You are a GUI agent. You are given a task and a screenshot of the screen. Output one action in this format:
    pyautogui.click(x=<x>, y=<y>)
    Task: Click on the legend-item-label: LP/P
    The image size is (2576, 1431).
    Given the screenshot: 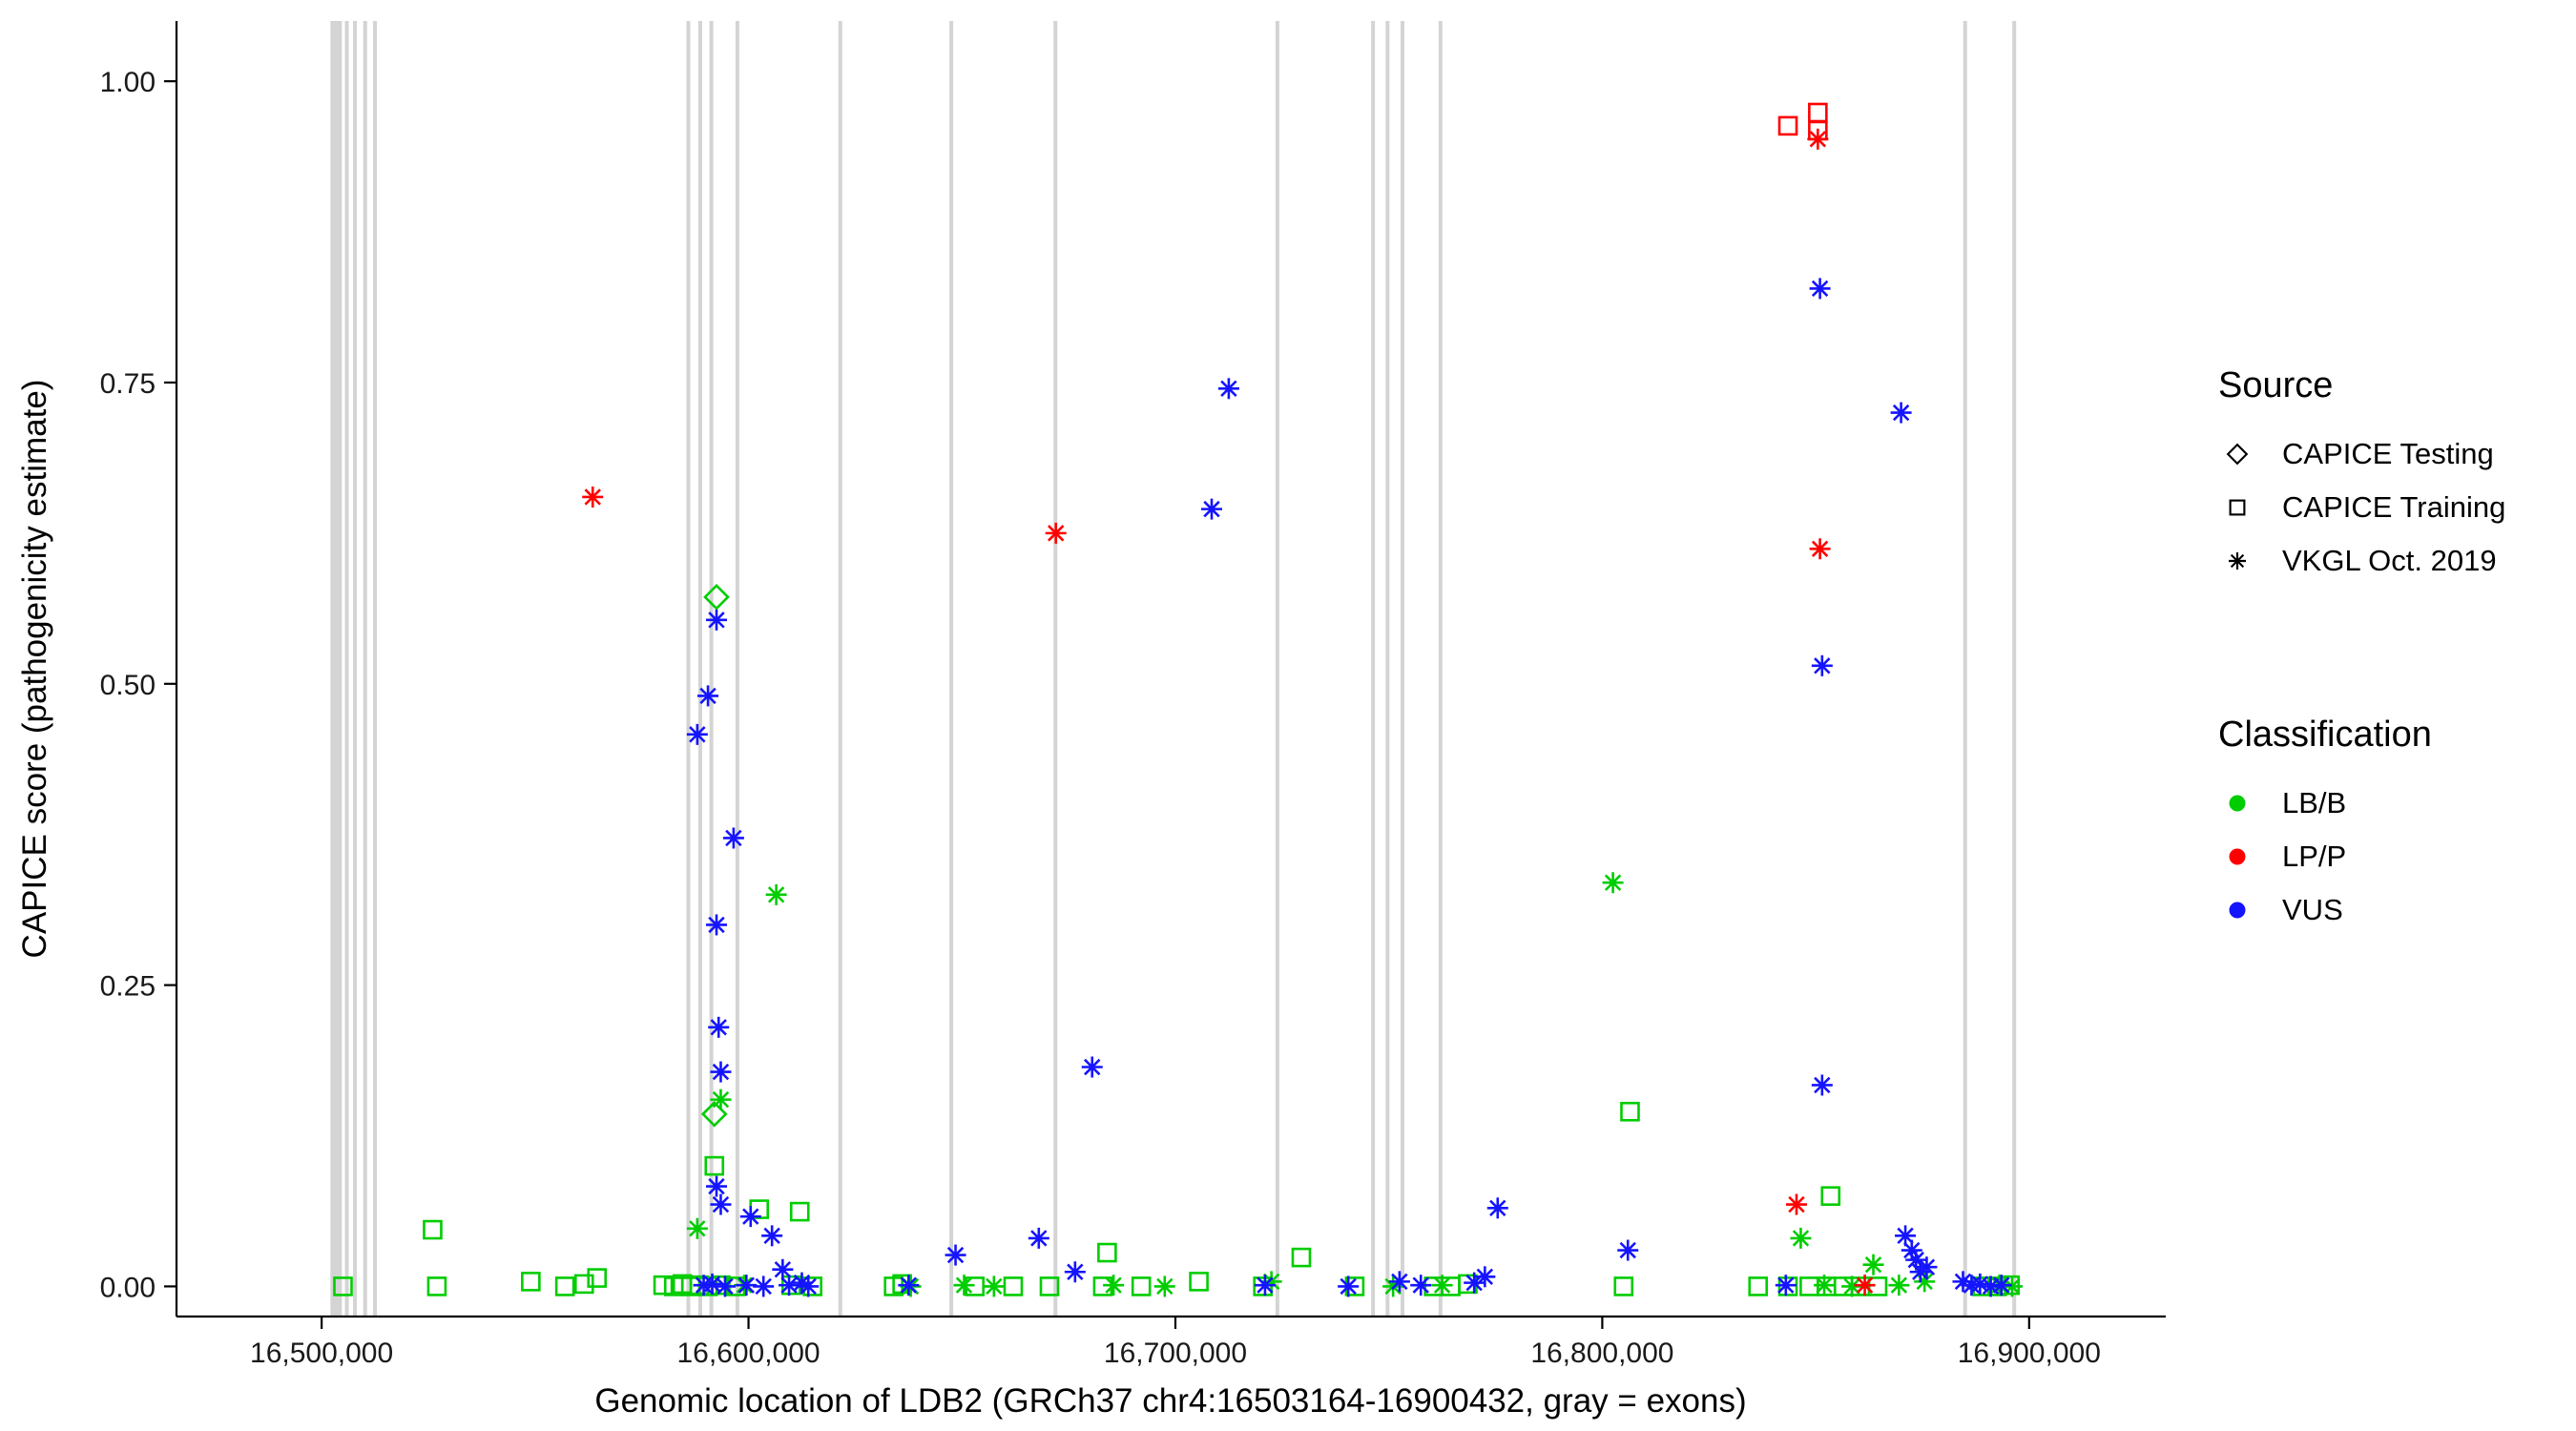 What is the action you would take?
    pyautogui.click(x=2314, y=856)
    